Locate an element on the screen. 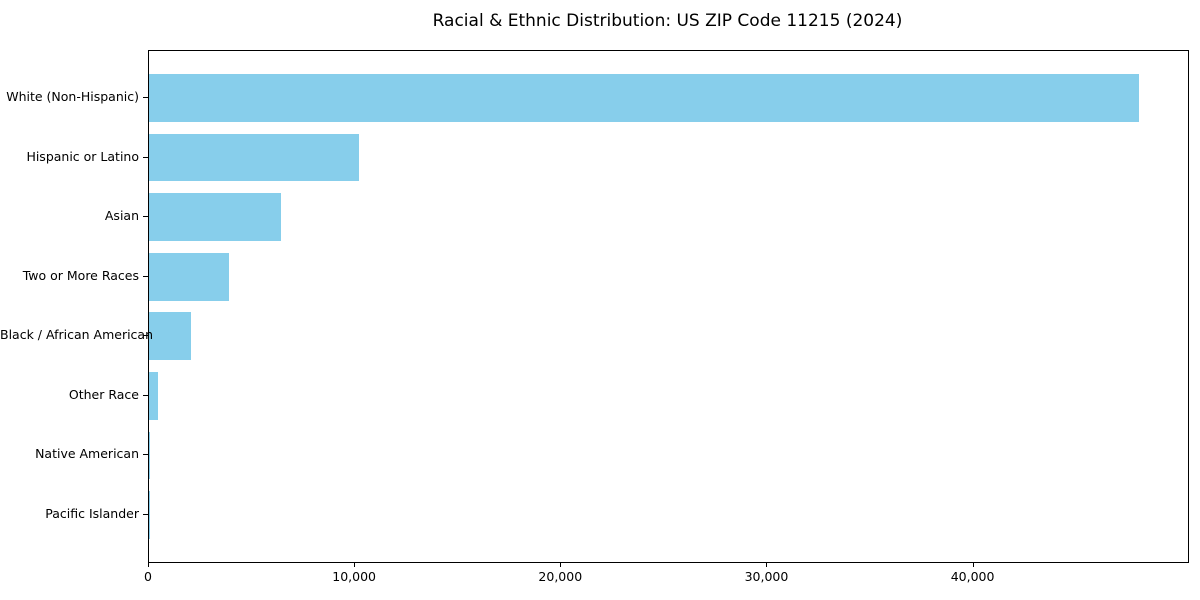 This screenshot has width=1200, height=600. y-tick-label: Pacific Islander is located at coordinates (92, 513).